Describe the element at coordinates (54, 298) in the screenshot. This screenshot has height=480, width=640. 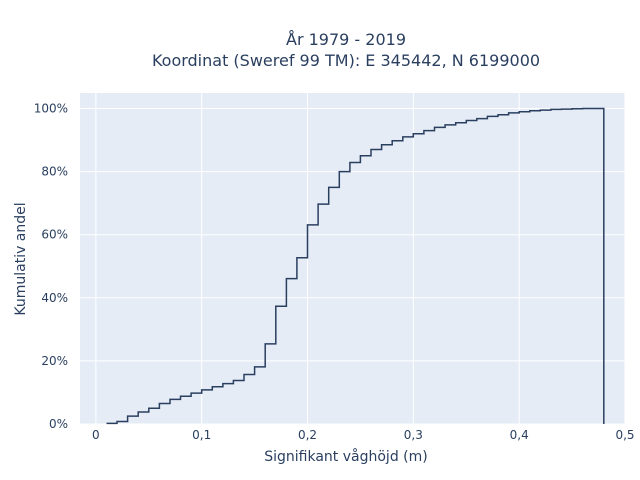
I see `y-tick-label: 40%` at that location.